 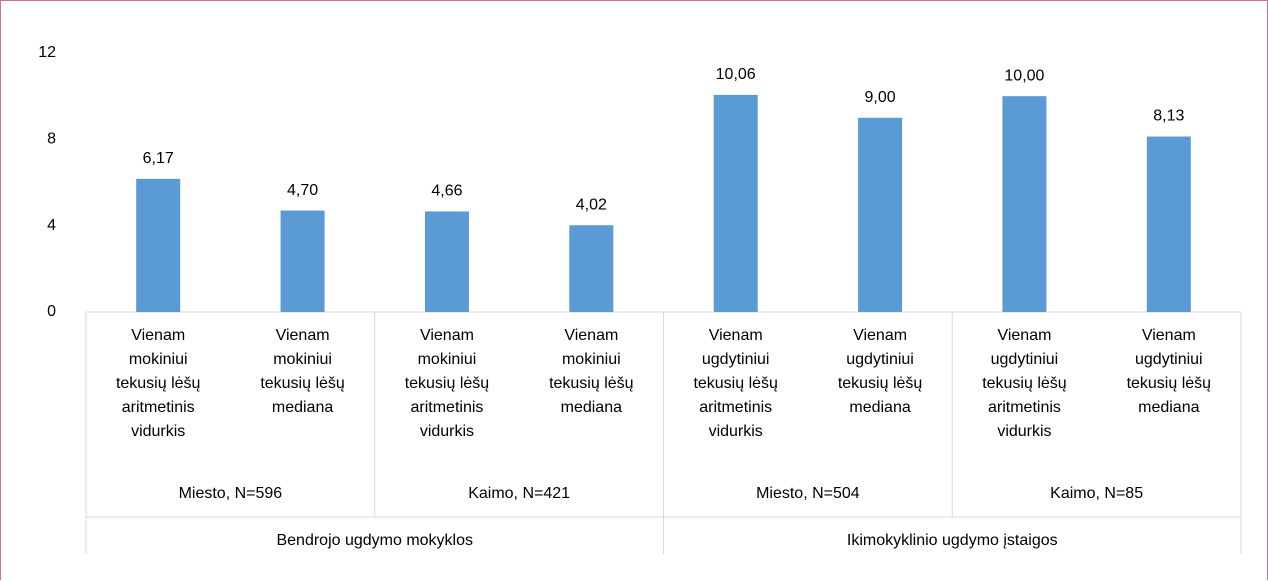 I want to click on value-label: 4,02, so click(x=591, y=204).